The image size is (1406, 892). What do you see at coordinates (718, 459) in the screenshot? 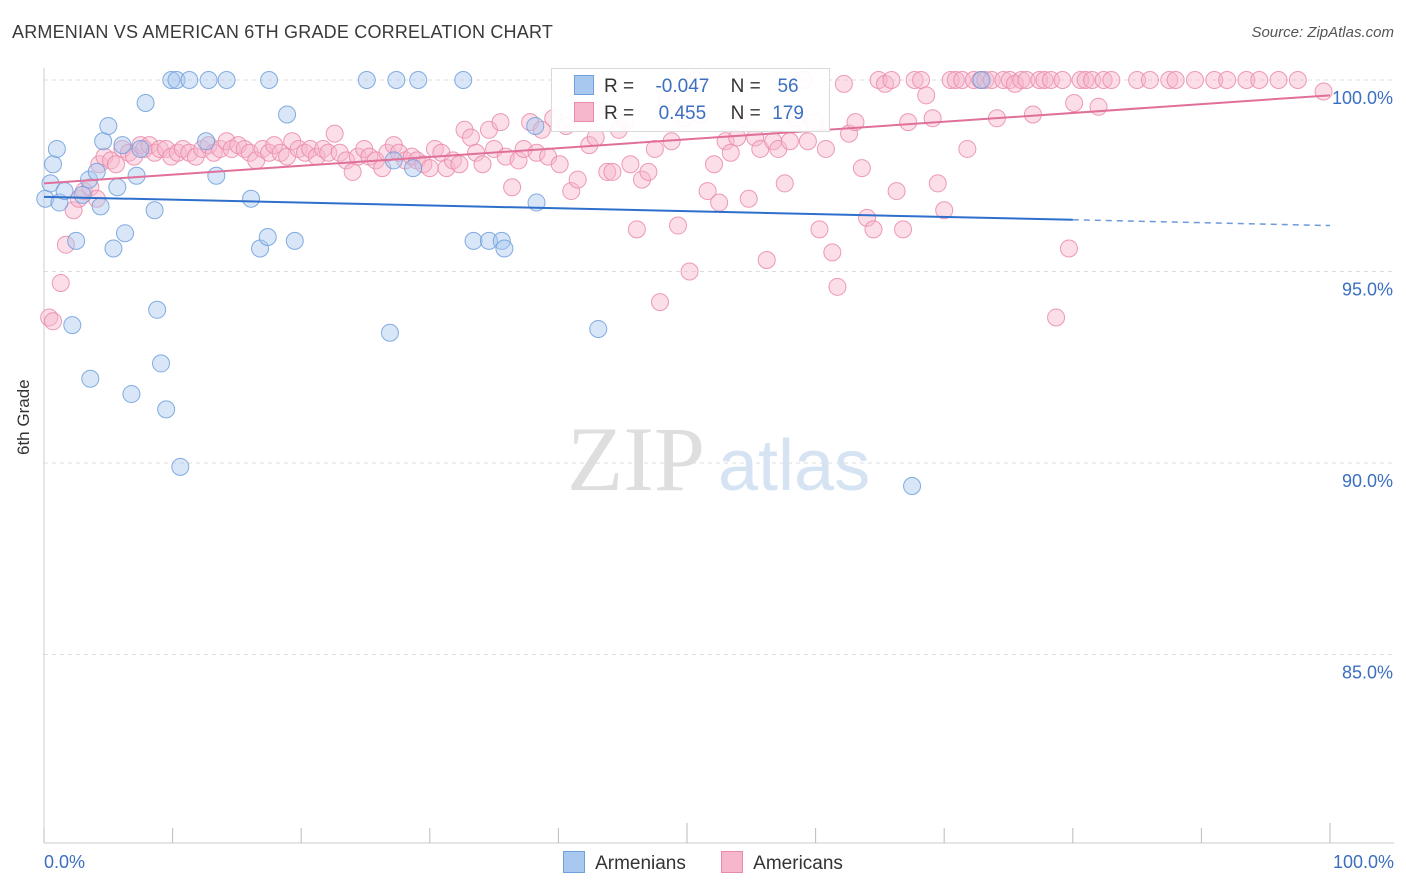
I see `watermark: ZIP atlas` at bounding box center [718, 459].